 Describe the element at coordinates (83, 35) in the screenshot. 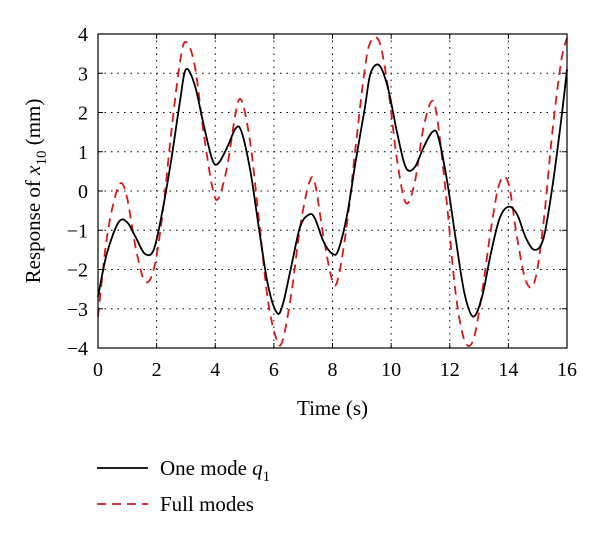

I see `y-tick-label: 4` at that location.